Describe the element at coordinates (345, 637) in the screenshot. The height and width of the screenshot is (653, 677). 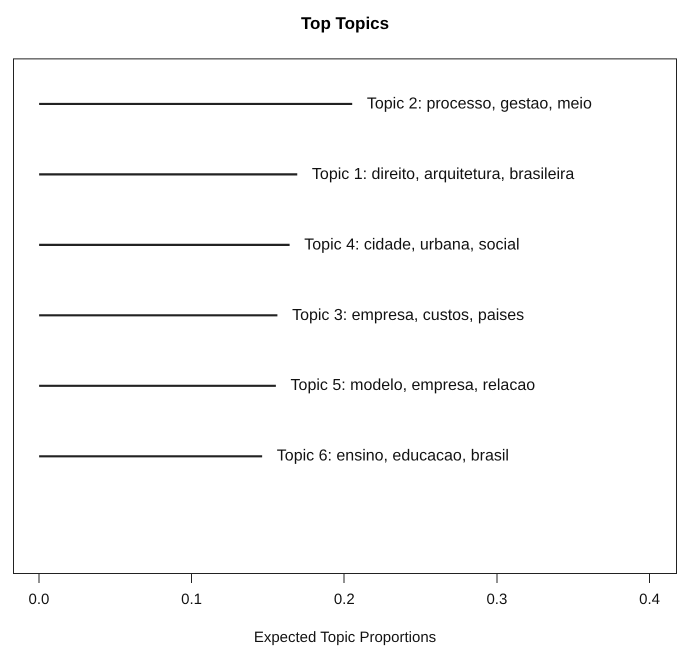
I see `x-axis-title: Expected Topic Proportions` at that location.